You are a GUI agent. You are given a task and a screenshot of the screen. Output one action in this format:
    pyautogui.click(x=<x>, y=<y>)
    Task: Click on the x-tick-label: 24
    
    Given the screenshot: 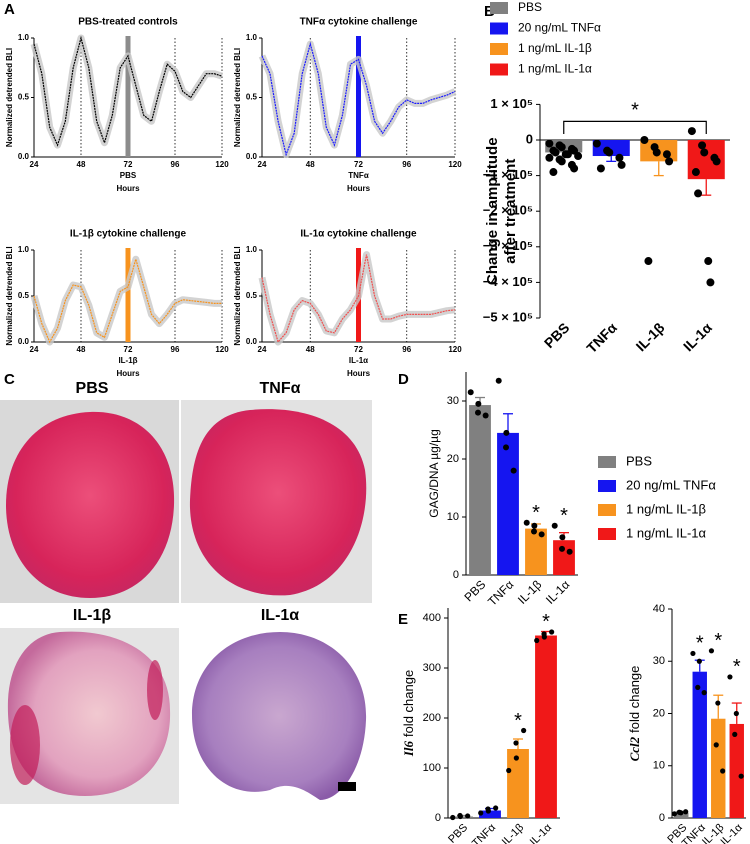 What is the action you would take?
    pyautogui.click(x=34, y=164)
    